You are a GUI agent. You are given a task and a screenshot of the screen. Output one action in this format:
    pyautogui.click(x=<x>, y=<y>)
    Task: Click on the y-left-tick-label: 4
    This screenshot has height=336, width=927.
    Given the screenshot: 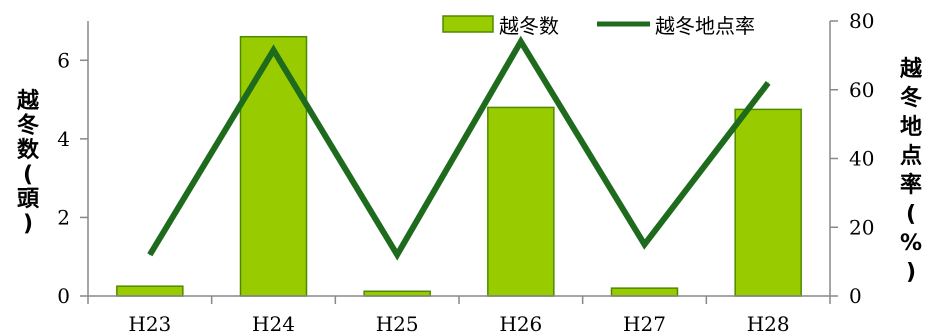 What is the action you would take?
    pyautogui.click(x=63, y=139)
    